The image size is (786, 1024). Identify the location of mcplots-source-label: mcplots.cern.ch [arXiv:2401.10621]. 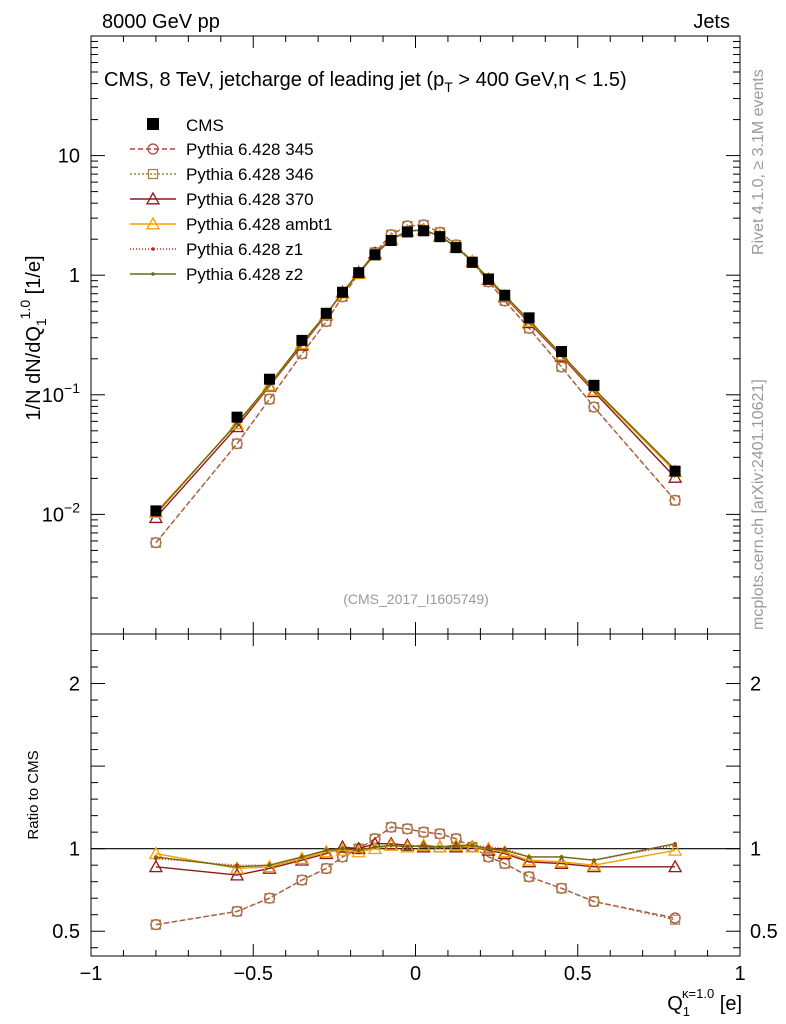
(758, 504).